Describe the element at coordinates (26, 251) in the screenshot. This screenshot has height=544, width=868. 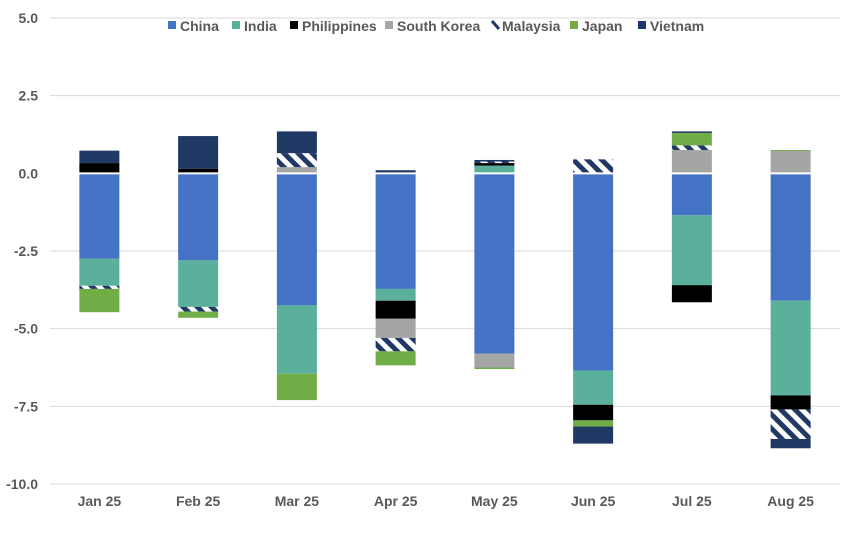
I see `y-tick-label: -2.5` at that location.